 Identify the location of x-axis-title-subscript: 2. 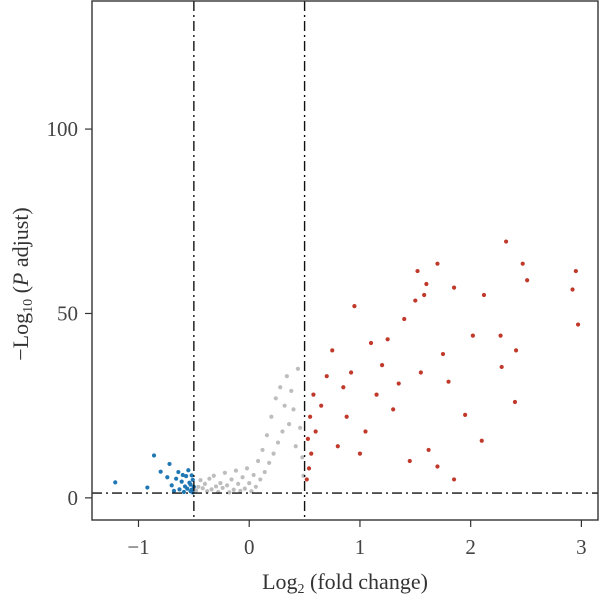
(301, 589).